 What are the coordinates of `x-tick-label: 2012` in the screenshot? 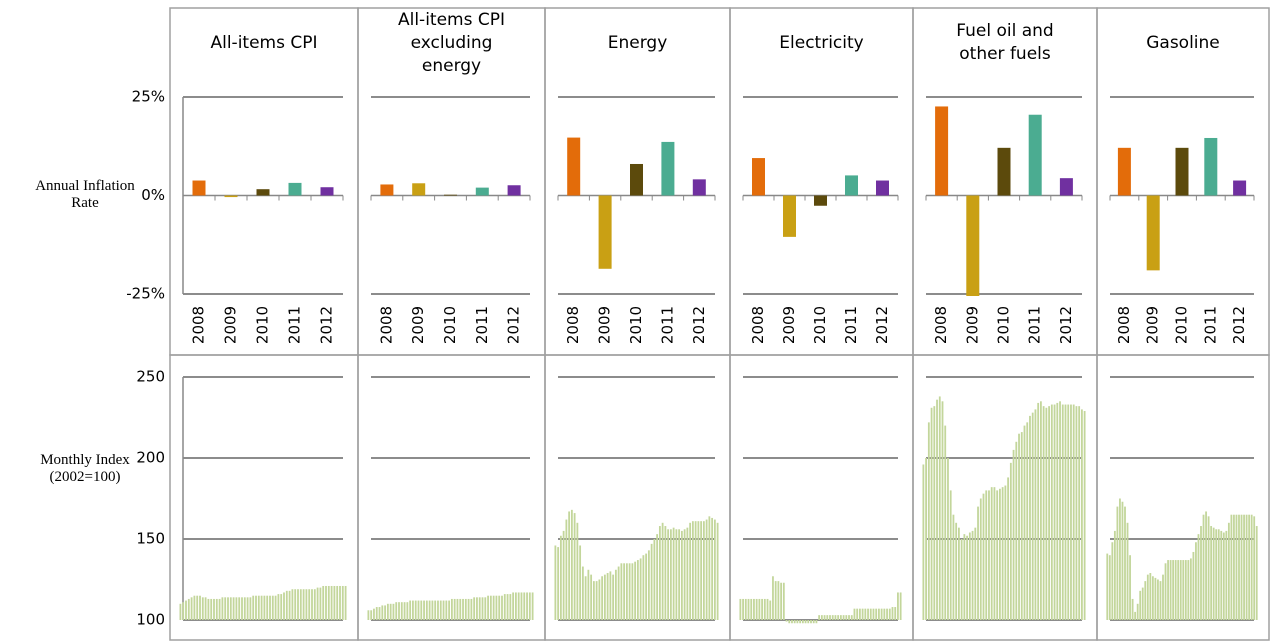 It's located at (327, 325).